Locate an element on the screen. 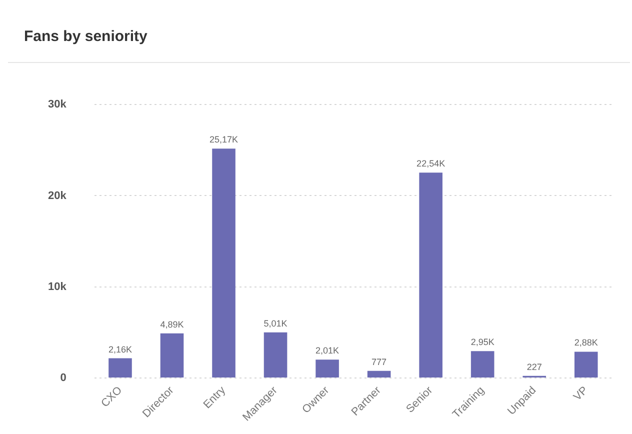 The image size is (632, 434). data-label: 2,95K is located at coordinates (482, 342).